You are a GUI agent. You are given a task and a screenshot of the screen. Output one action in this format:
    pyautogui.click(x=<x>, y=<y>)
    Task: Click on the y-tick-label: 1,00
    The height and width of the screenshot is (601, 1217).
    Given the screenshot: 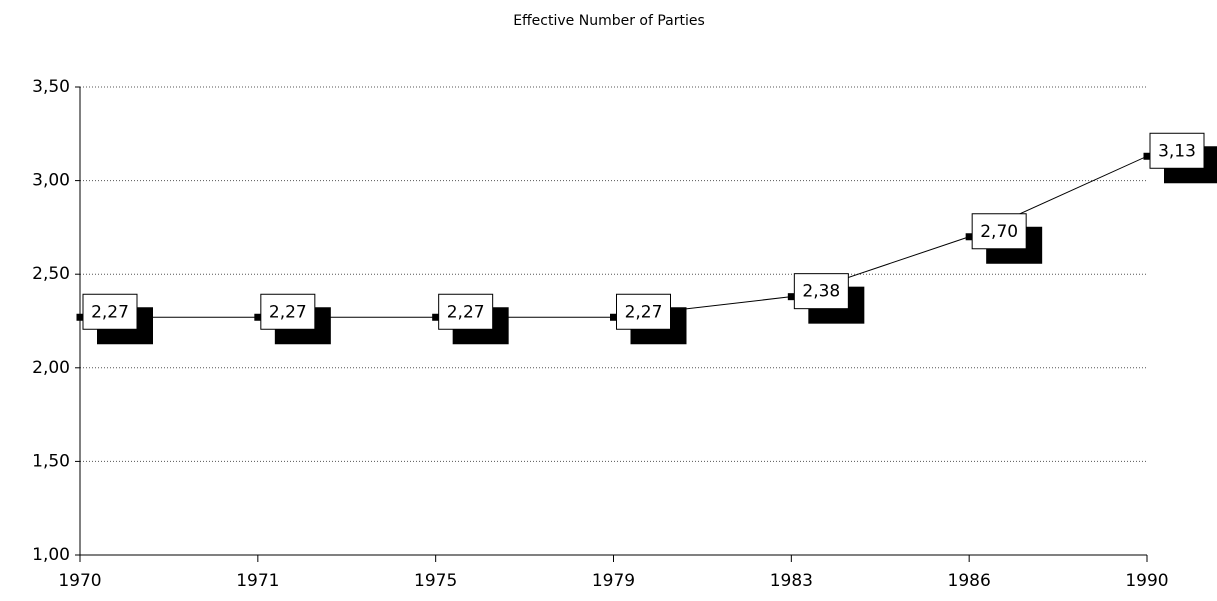 What is the action you would take?
    pyautogui.click(x=51, y=555)
    